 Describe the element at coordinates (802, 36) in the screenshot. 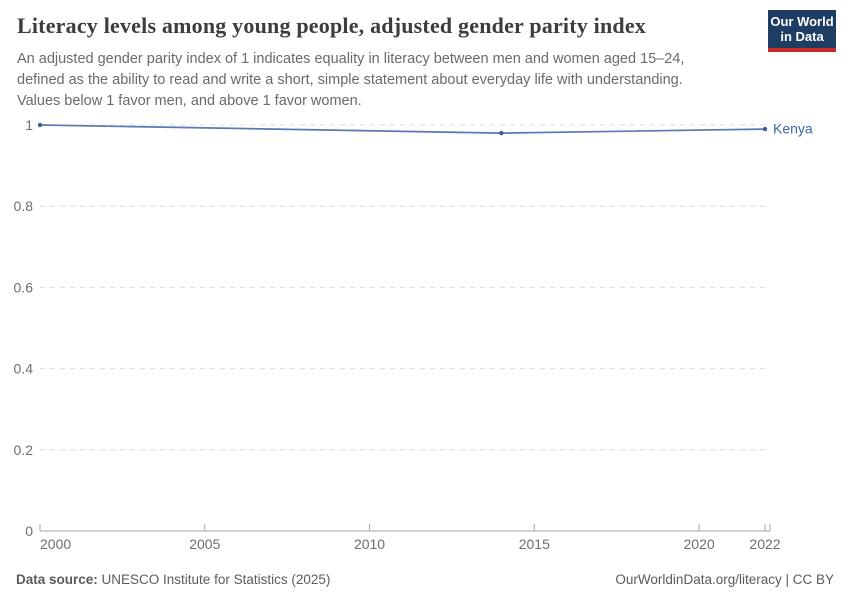

I see `logo-text-line2: in Data` at that location.